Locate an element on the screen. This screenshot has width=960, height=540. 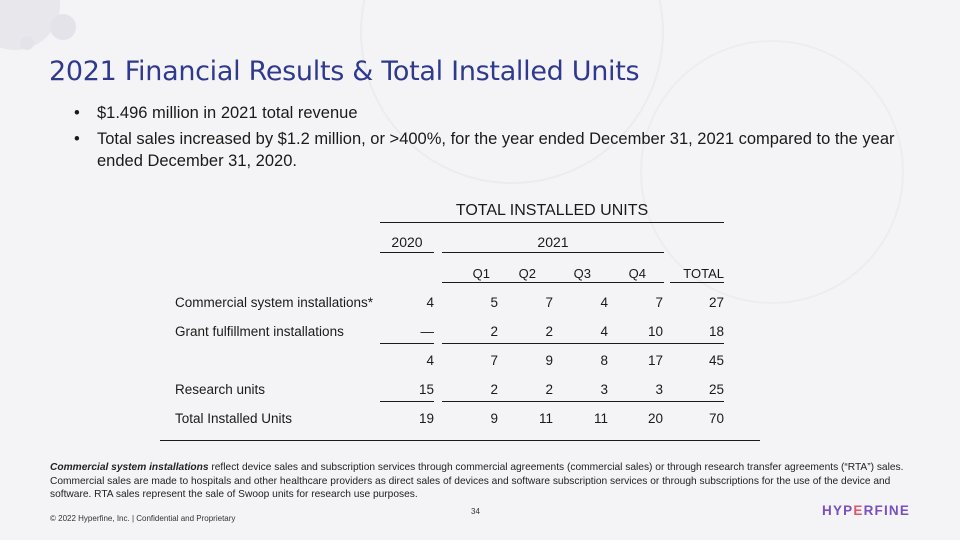
logo-part: HYP is located at coordinates (838, 510).